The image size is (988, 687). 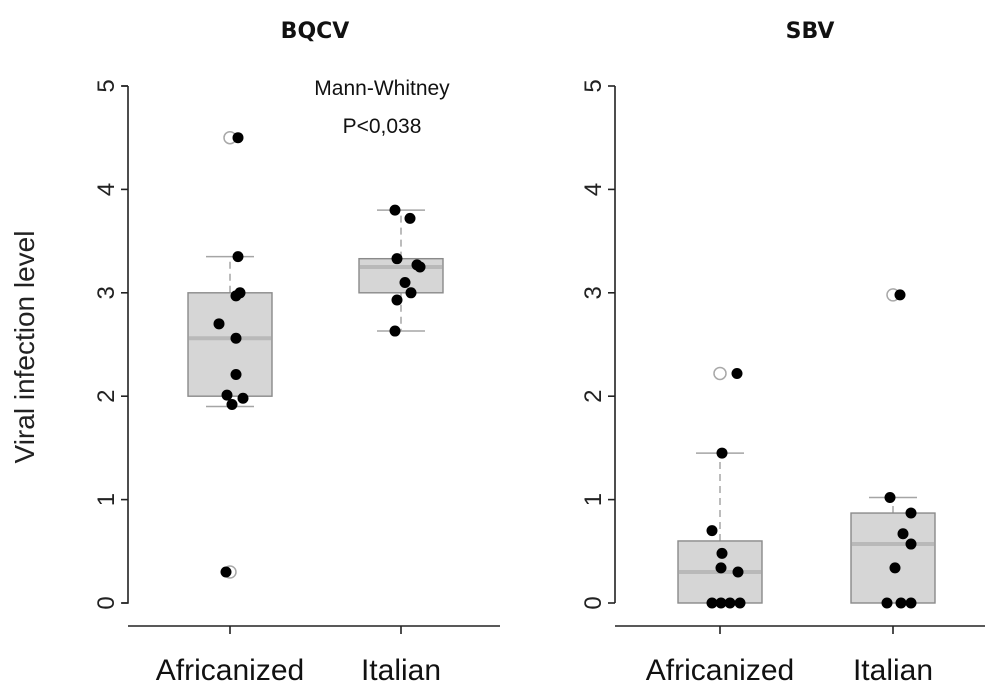 I want to click on y-axis-label: Viral infection level, so click(x=24, y=347).